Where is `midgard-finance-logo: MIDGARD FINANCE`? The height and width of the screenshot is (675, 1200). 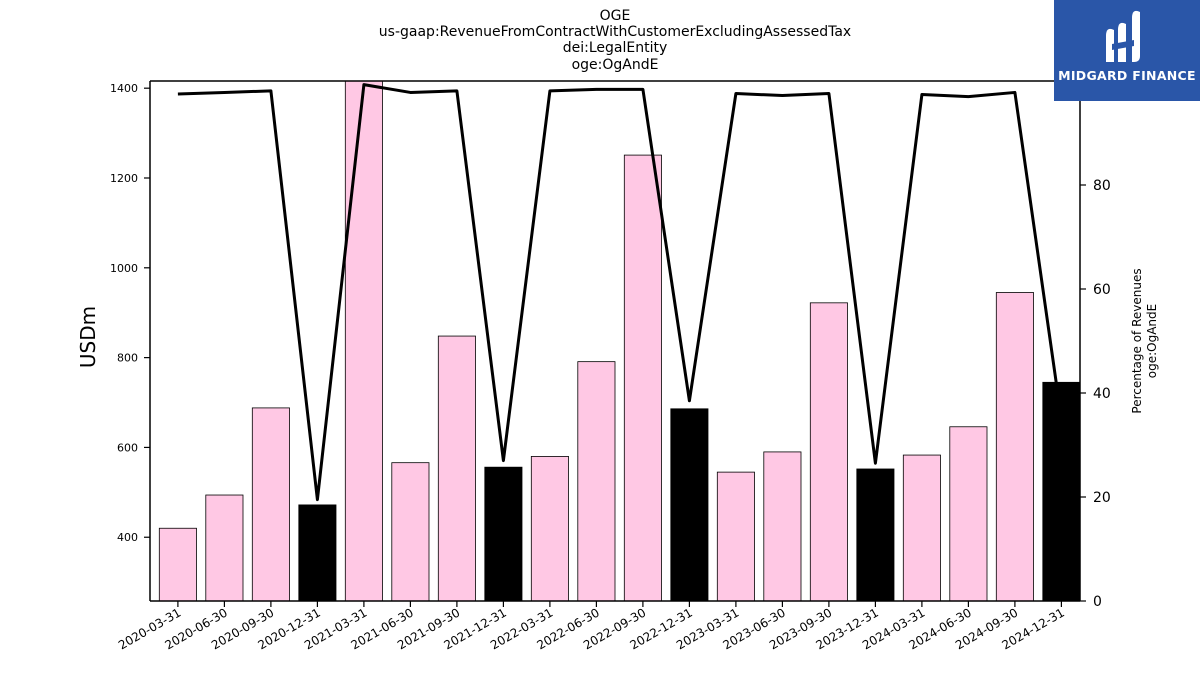 midgard-finance-logo: MIDGARD FINANCE is located at coordinates (1127, 50).